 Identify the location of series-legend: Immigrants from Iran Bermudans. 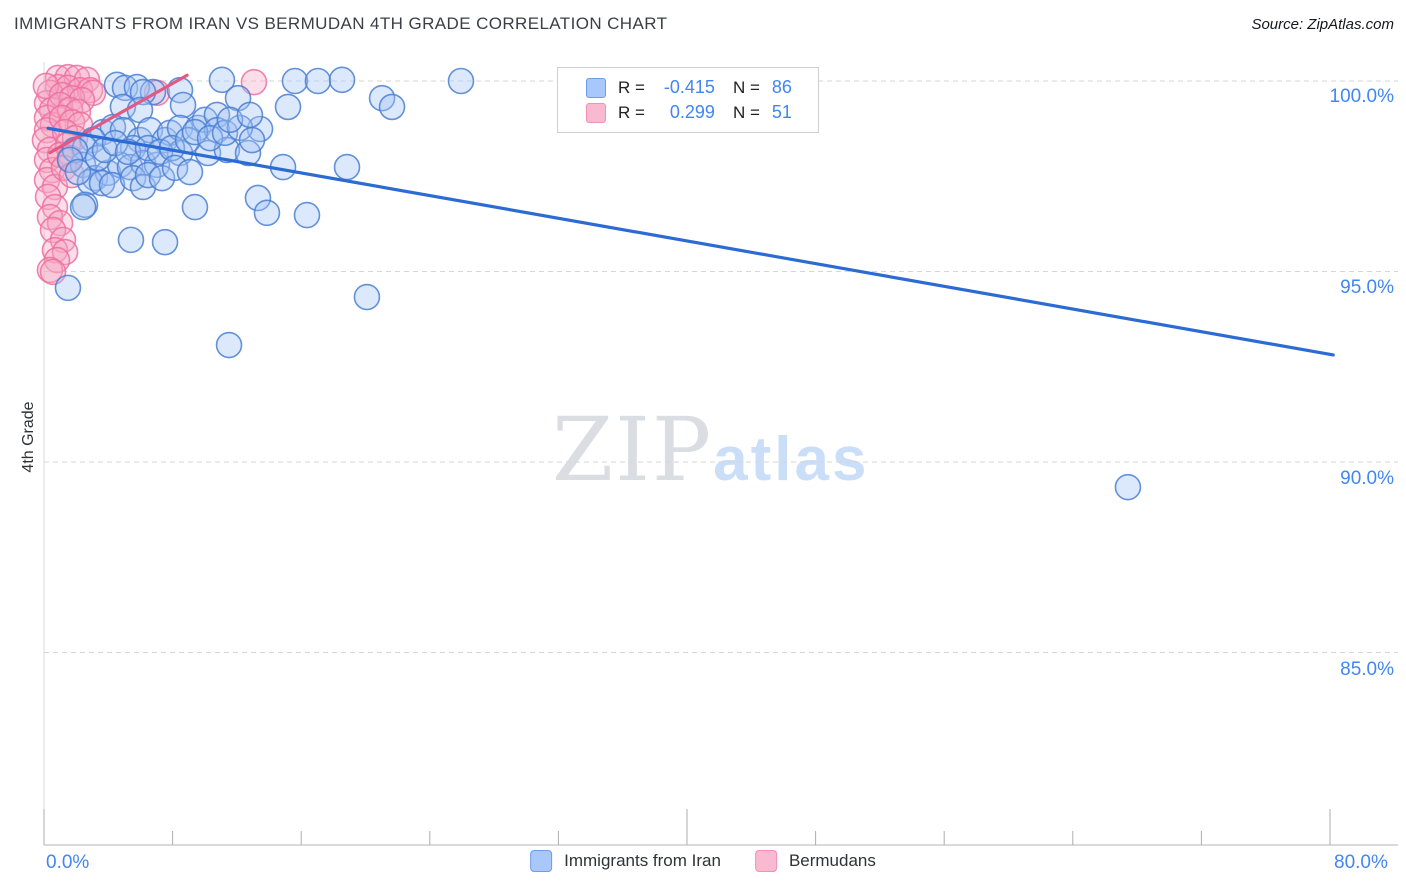
(703, 861).